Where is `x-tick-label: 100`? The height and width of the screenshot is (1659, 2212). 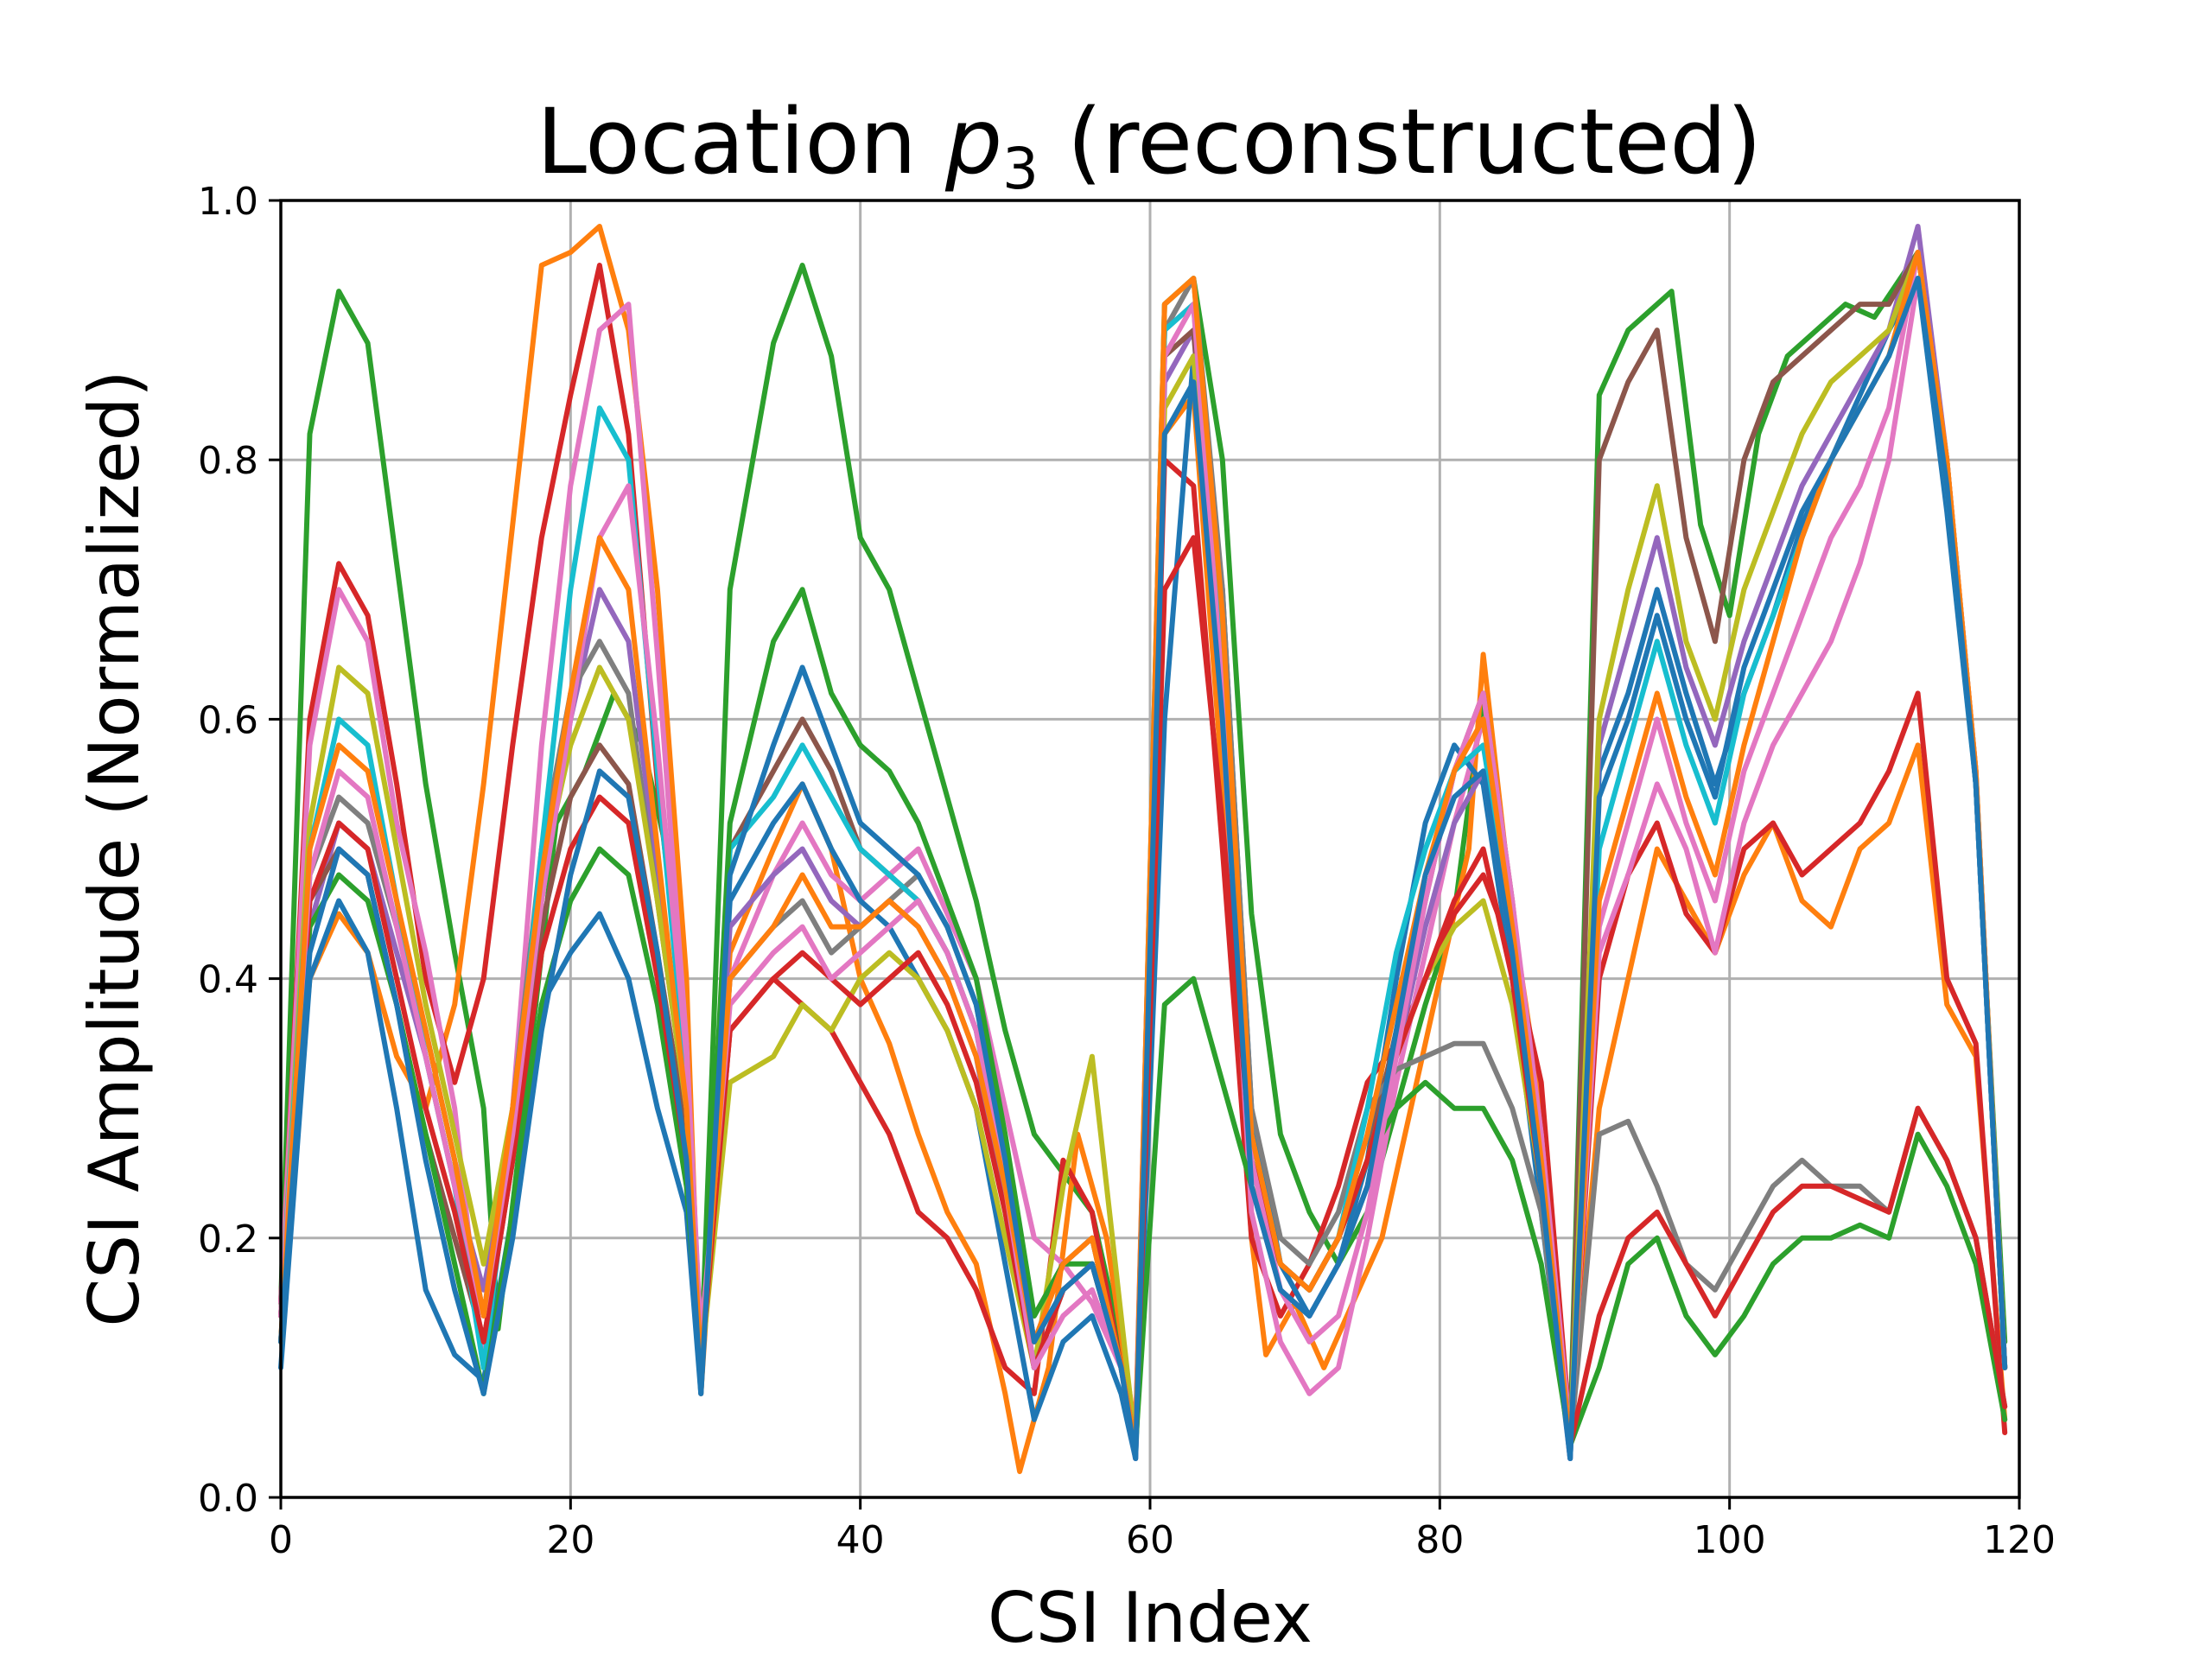
x-tick-label: 100 is located at coordinates (1730, 1540).